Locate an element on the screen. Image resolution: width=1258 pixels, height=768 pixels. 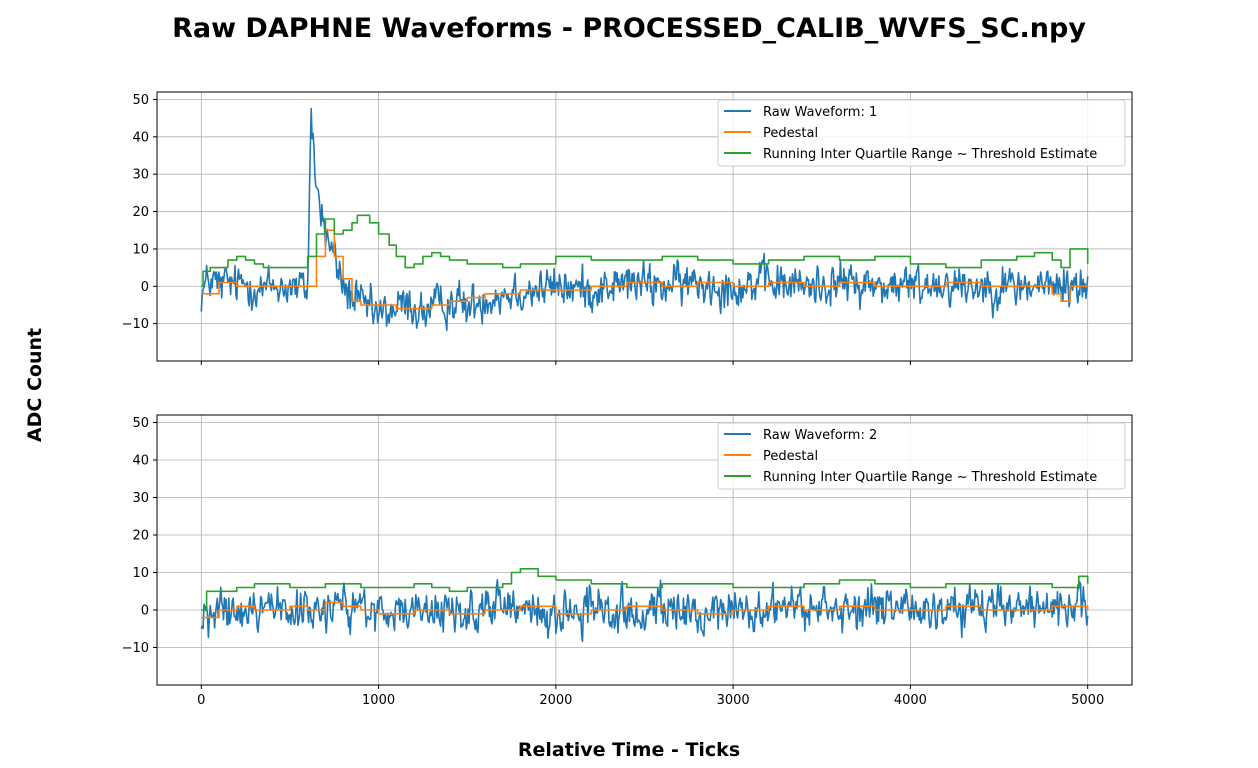
x-tick-label: 5000 is located at coordinates (1087, 700).